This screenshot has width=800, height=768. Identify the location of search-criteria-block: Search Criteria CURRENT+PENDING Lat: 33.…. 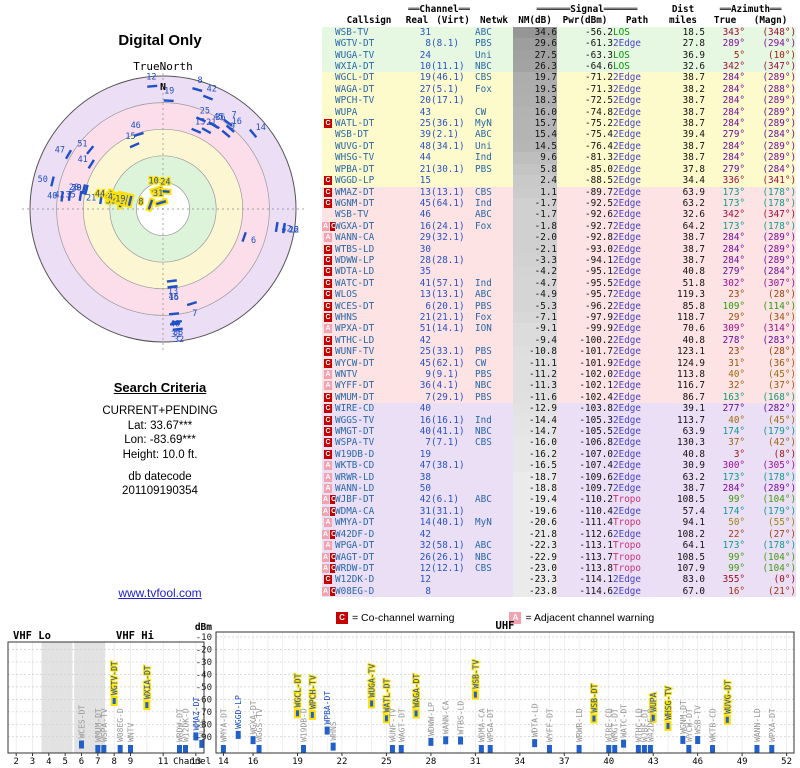
(160, 421).